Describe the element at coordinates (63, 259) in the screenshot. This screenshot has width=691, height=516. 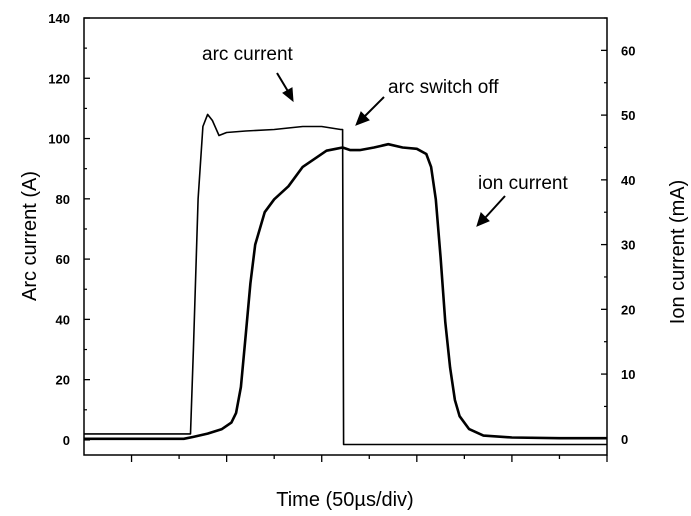
I see `left-tick-label: 60` at that location.